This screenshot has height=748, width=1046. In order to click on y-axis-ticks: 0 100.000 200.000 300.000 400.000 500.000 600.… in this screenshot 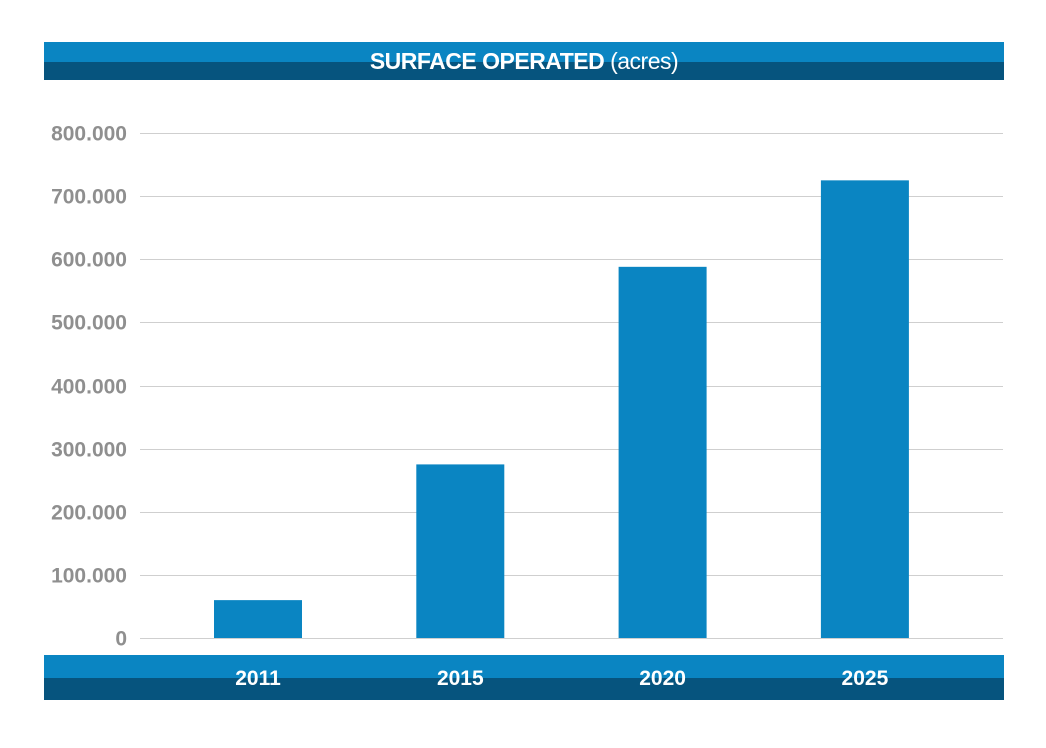, I will do `click(89, 387)`.